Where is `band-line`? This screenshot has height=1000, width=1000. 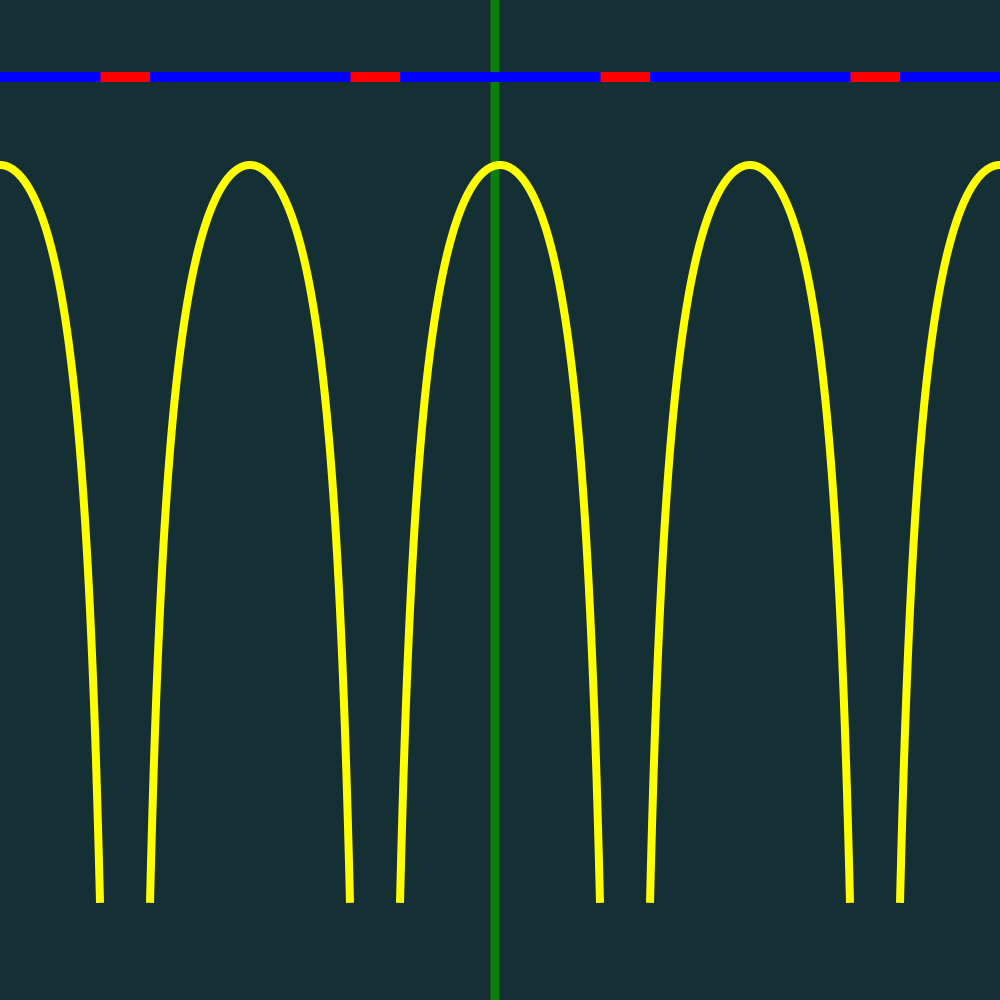 band-line is located at coordinates (500, 77).